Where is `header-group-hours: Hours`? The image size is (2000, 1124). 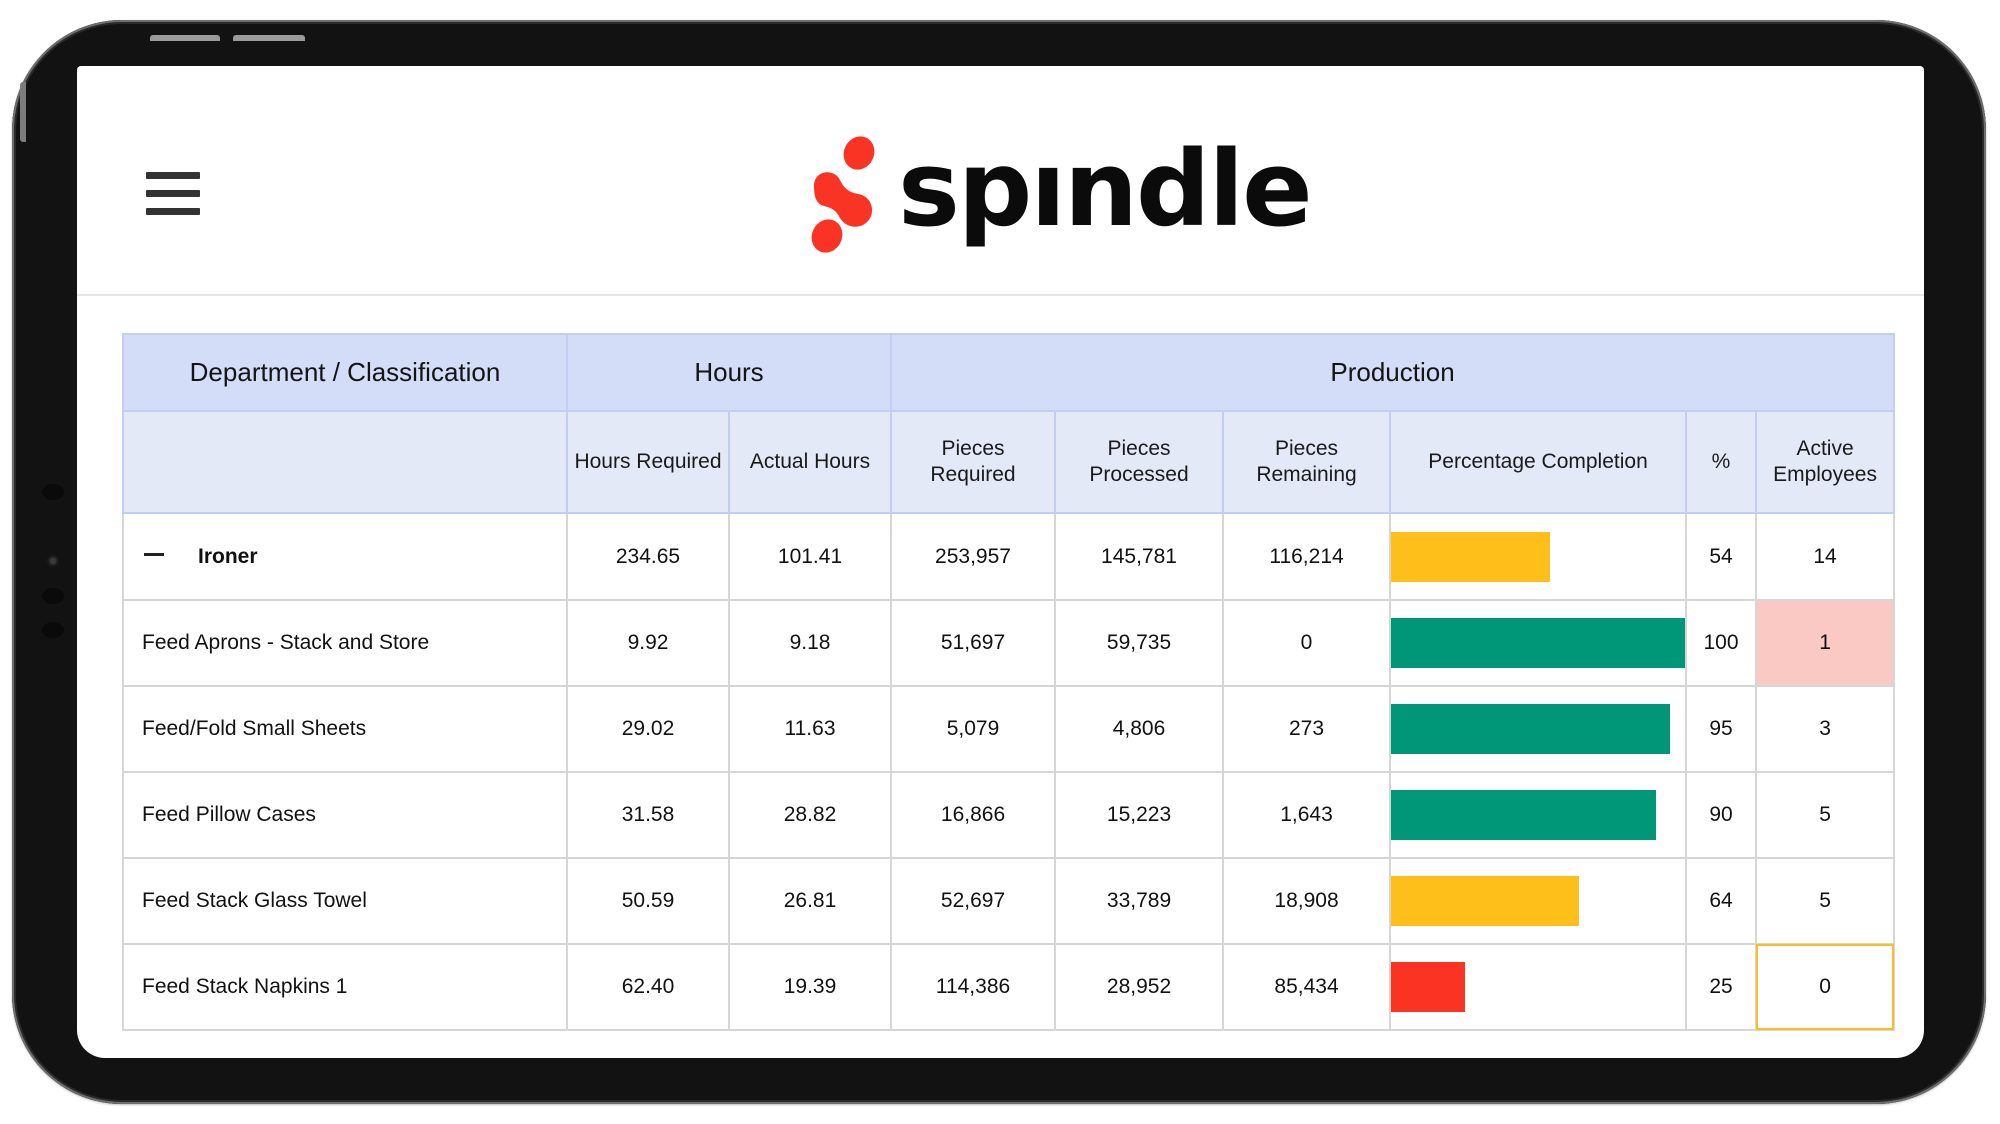
header-group-hours: Hours is located at coordinates (729, 372).